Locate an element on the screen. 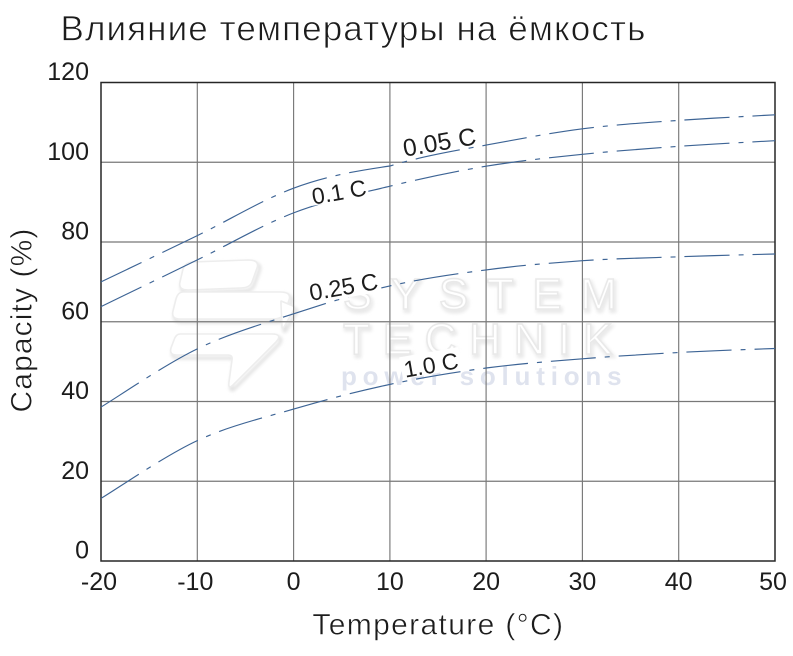 This screenshot has width=793, height=656. svg-text: Влияние температуры на ёмкость is located at coordinates (354, 29).